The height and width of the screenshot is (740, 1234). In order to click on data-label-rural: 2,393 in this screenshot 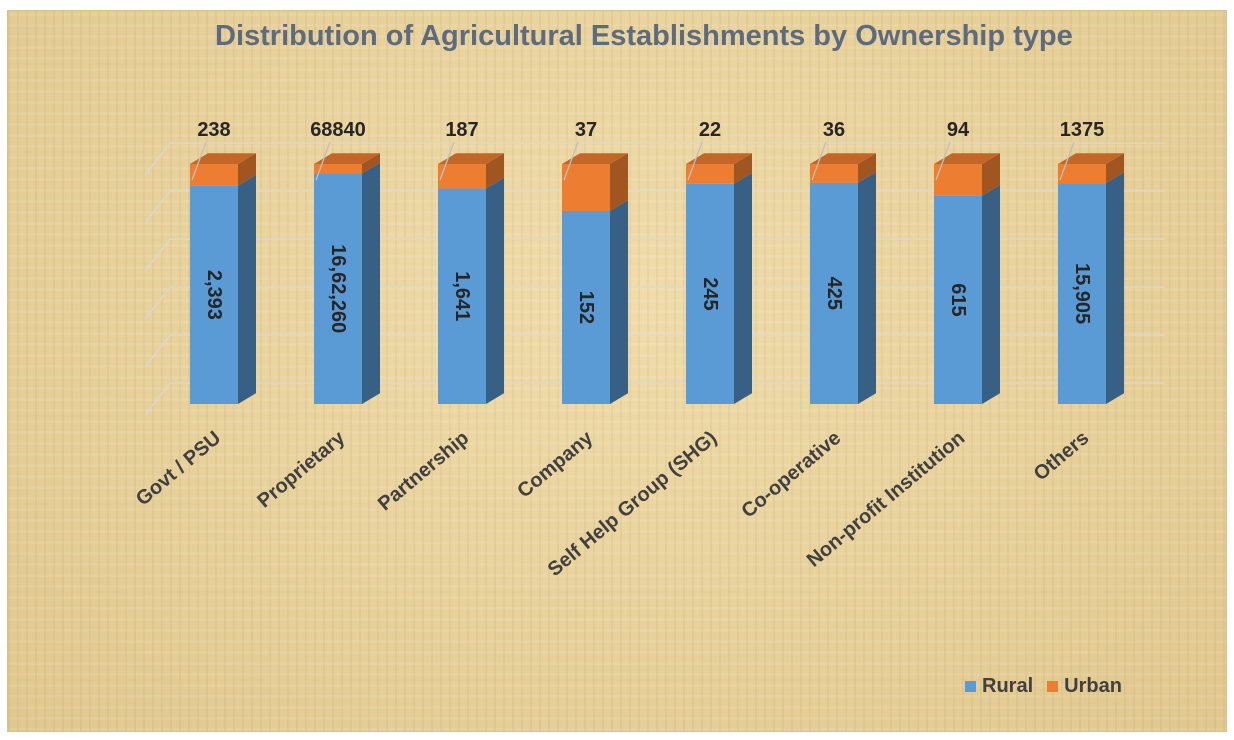, I will do `click(214, 295)`.